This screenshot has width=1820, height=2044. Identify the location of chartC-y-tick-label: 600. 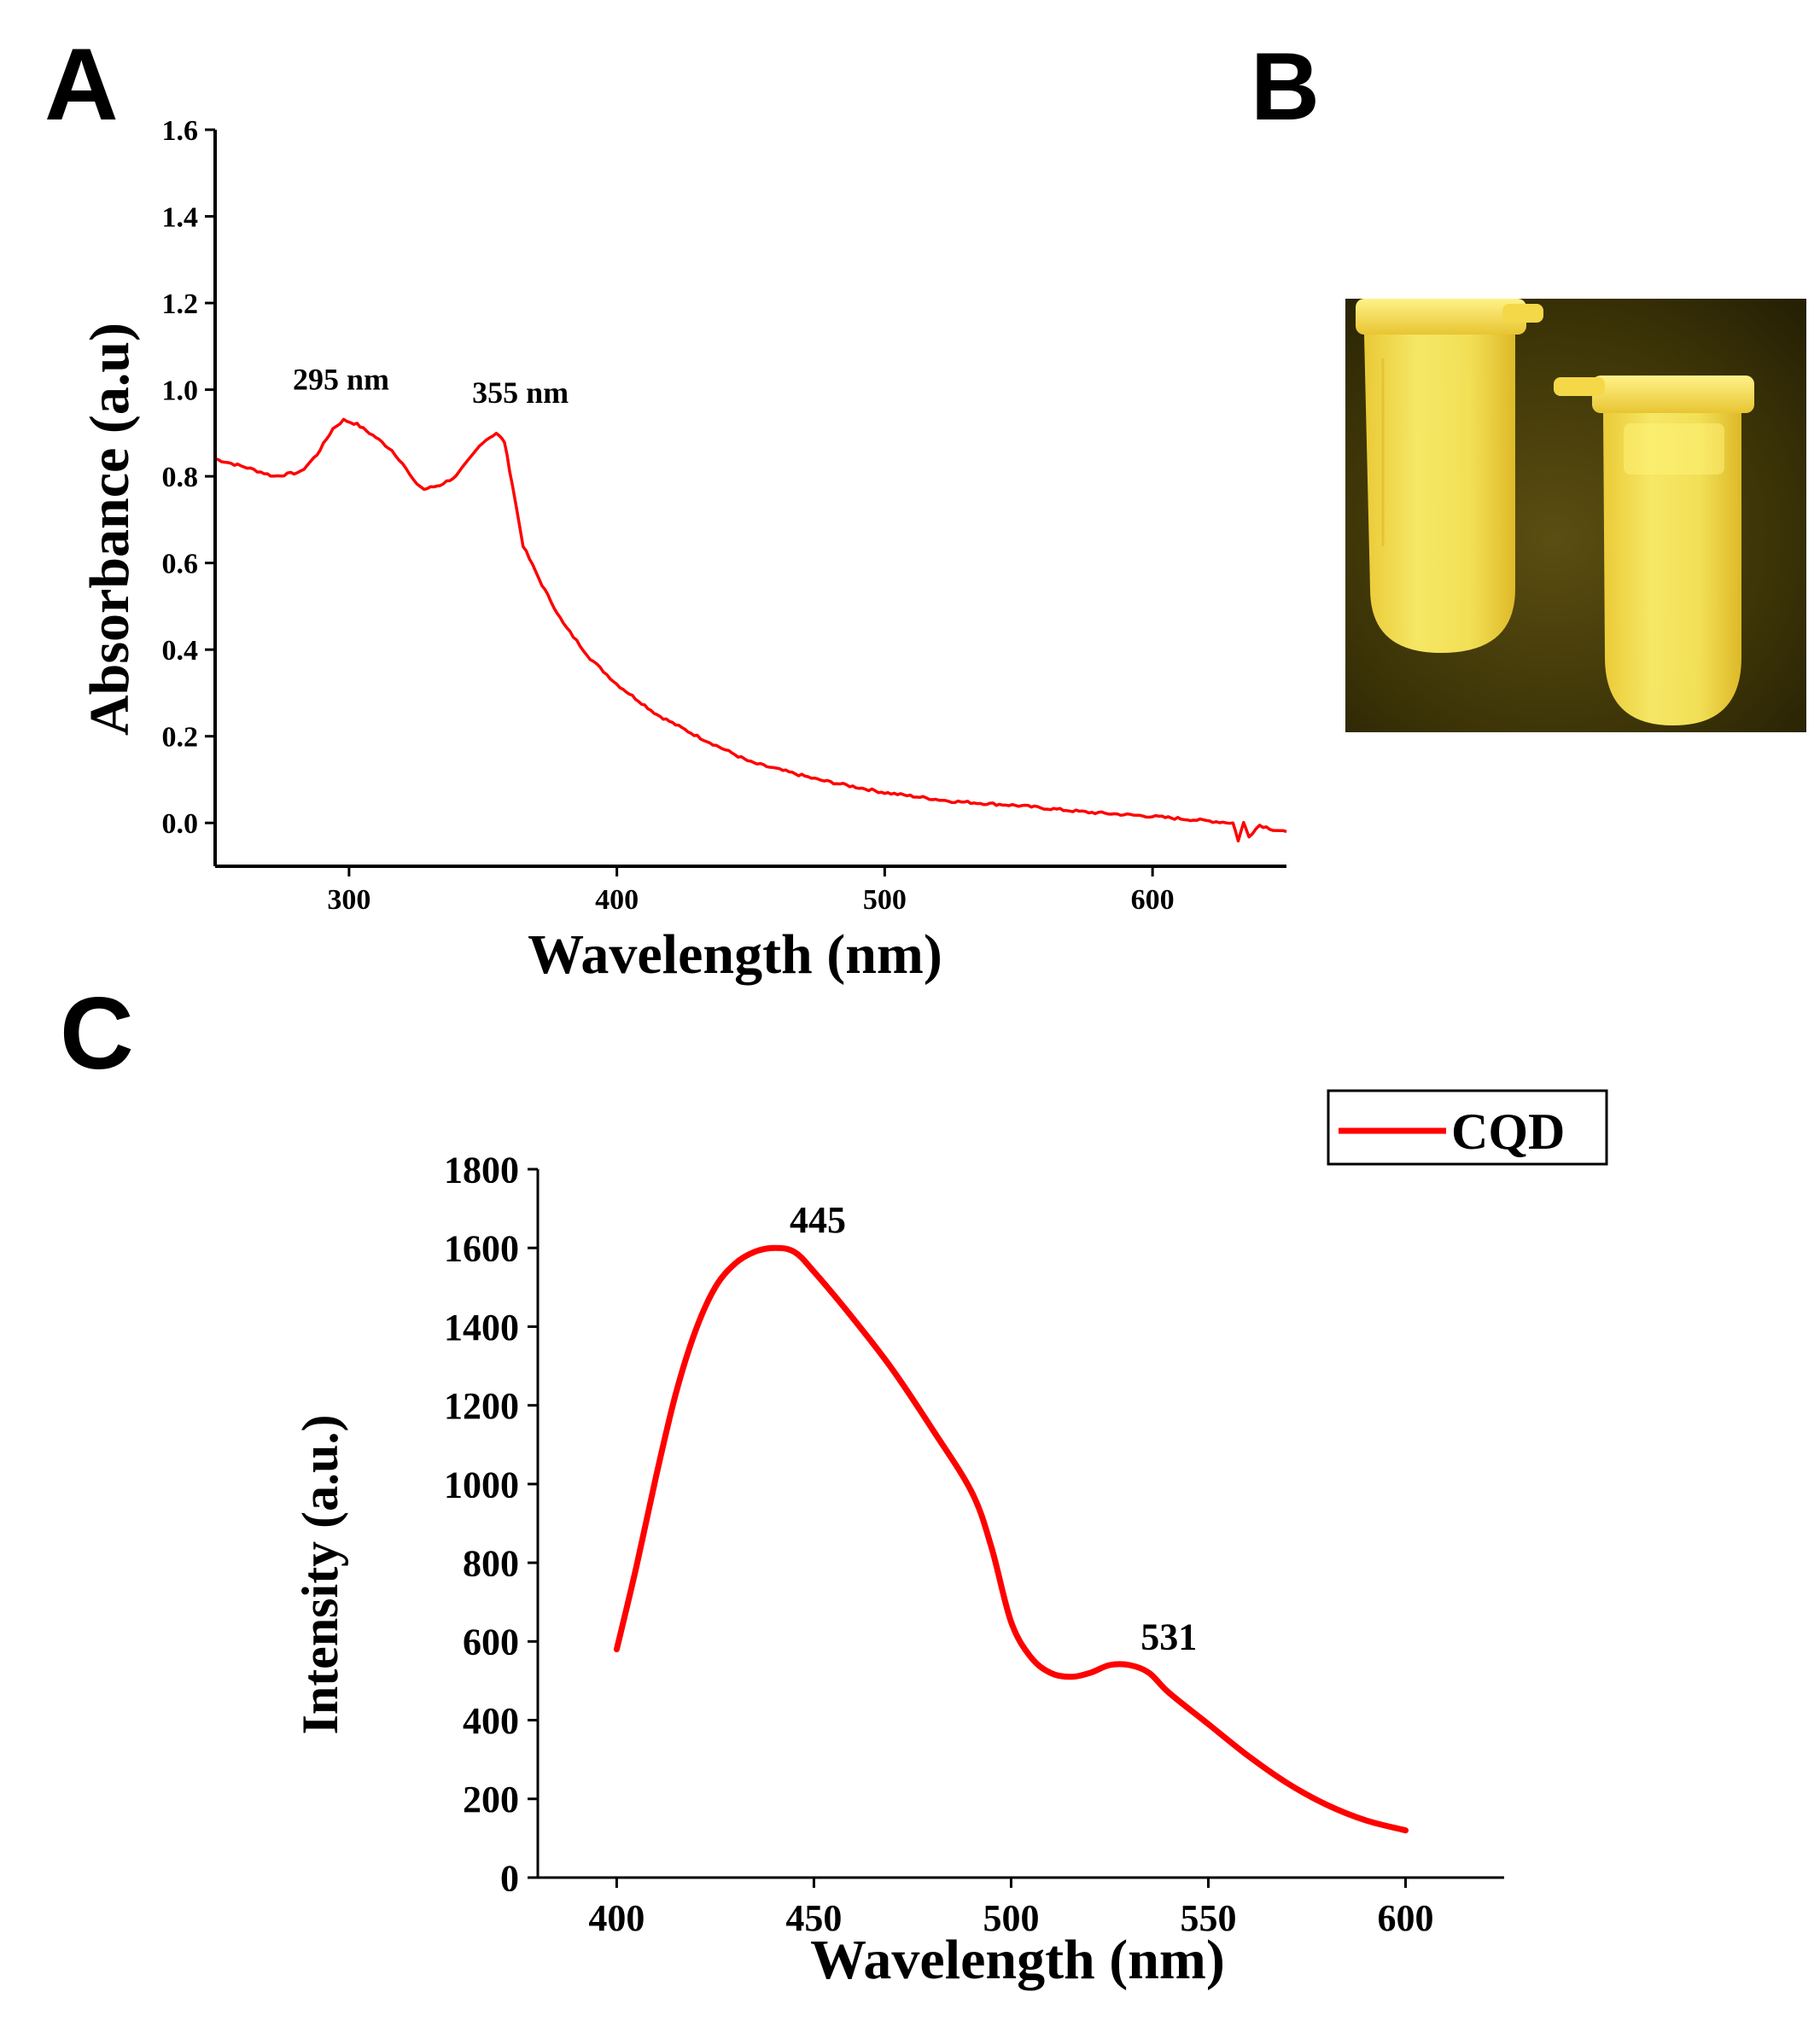
(491, 1642).